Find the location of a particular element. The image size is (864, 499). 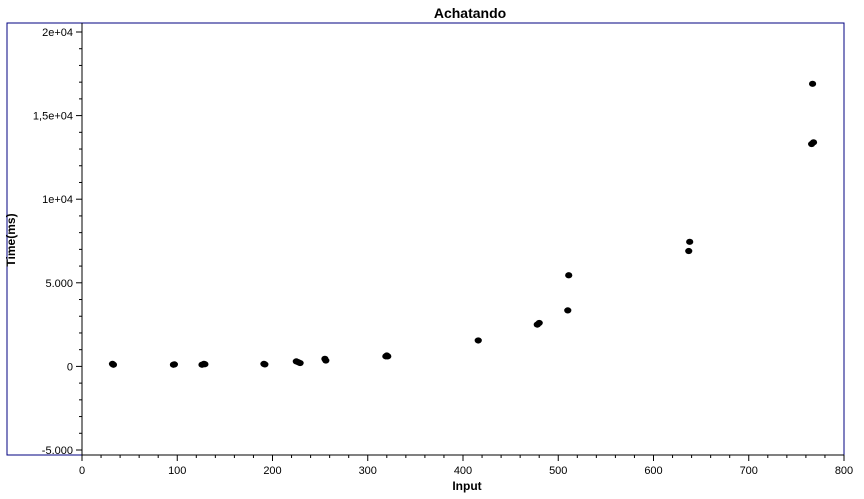

y-tick-label: 1e+04 is located at coordinates (57, 200).